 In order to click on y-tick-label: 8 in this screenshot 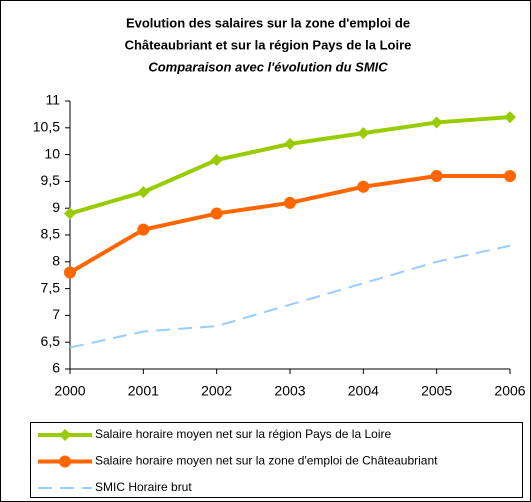, I will do `click(56, 261)`.